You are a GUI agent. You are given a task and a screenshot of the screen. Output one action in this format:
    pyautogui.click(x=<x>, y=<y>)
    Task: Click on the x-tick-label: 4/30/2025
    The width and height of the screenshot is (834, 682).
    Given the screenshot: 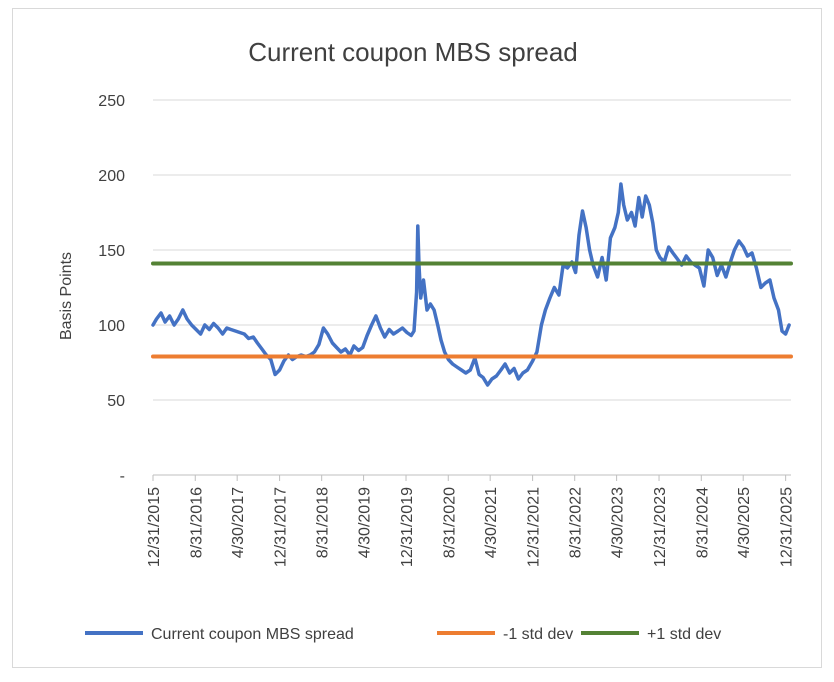 What is the action you would take?
    pyautogui.click(x=744, y=522)
    